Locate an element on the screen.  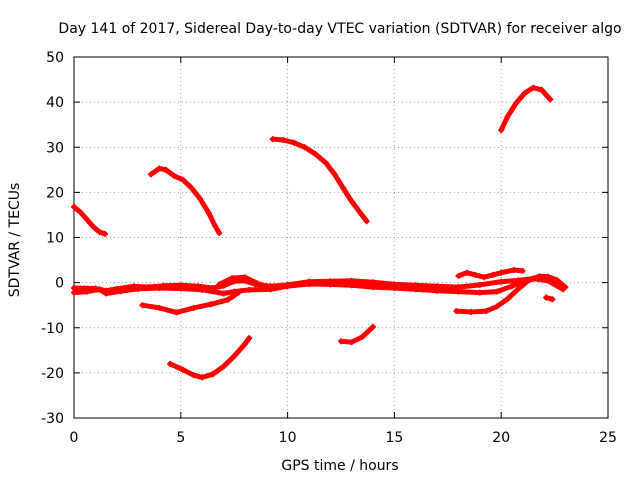
series-arc-d is located at coordinates (526, 109).